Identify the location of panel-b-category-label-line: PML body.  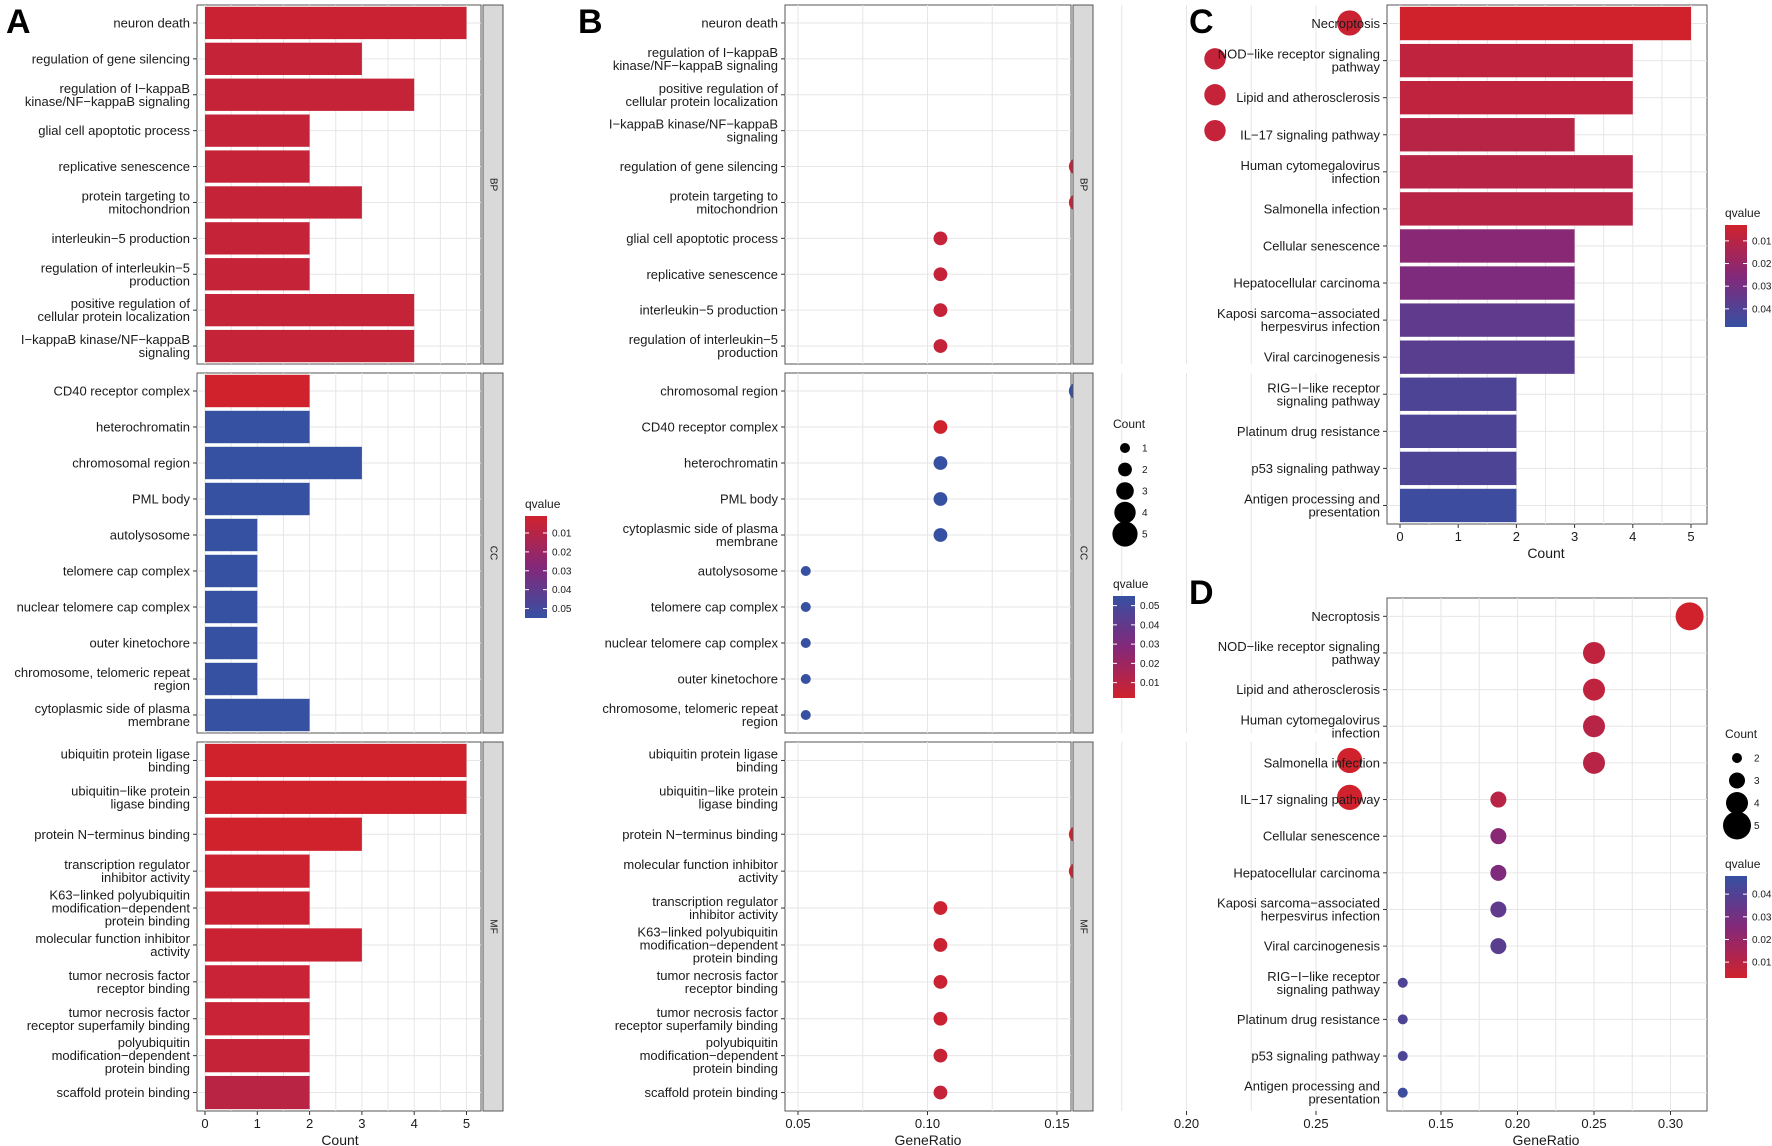
(749, 499).